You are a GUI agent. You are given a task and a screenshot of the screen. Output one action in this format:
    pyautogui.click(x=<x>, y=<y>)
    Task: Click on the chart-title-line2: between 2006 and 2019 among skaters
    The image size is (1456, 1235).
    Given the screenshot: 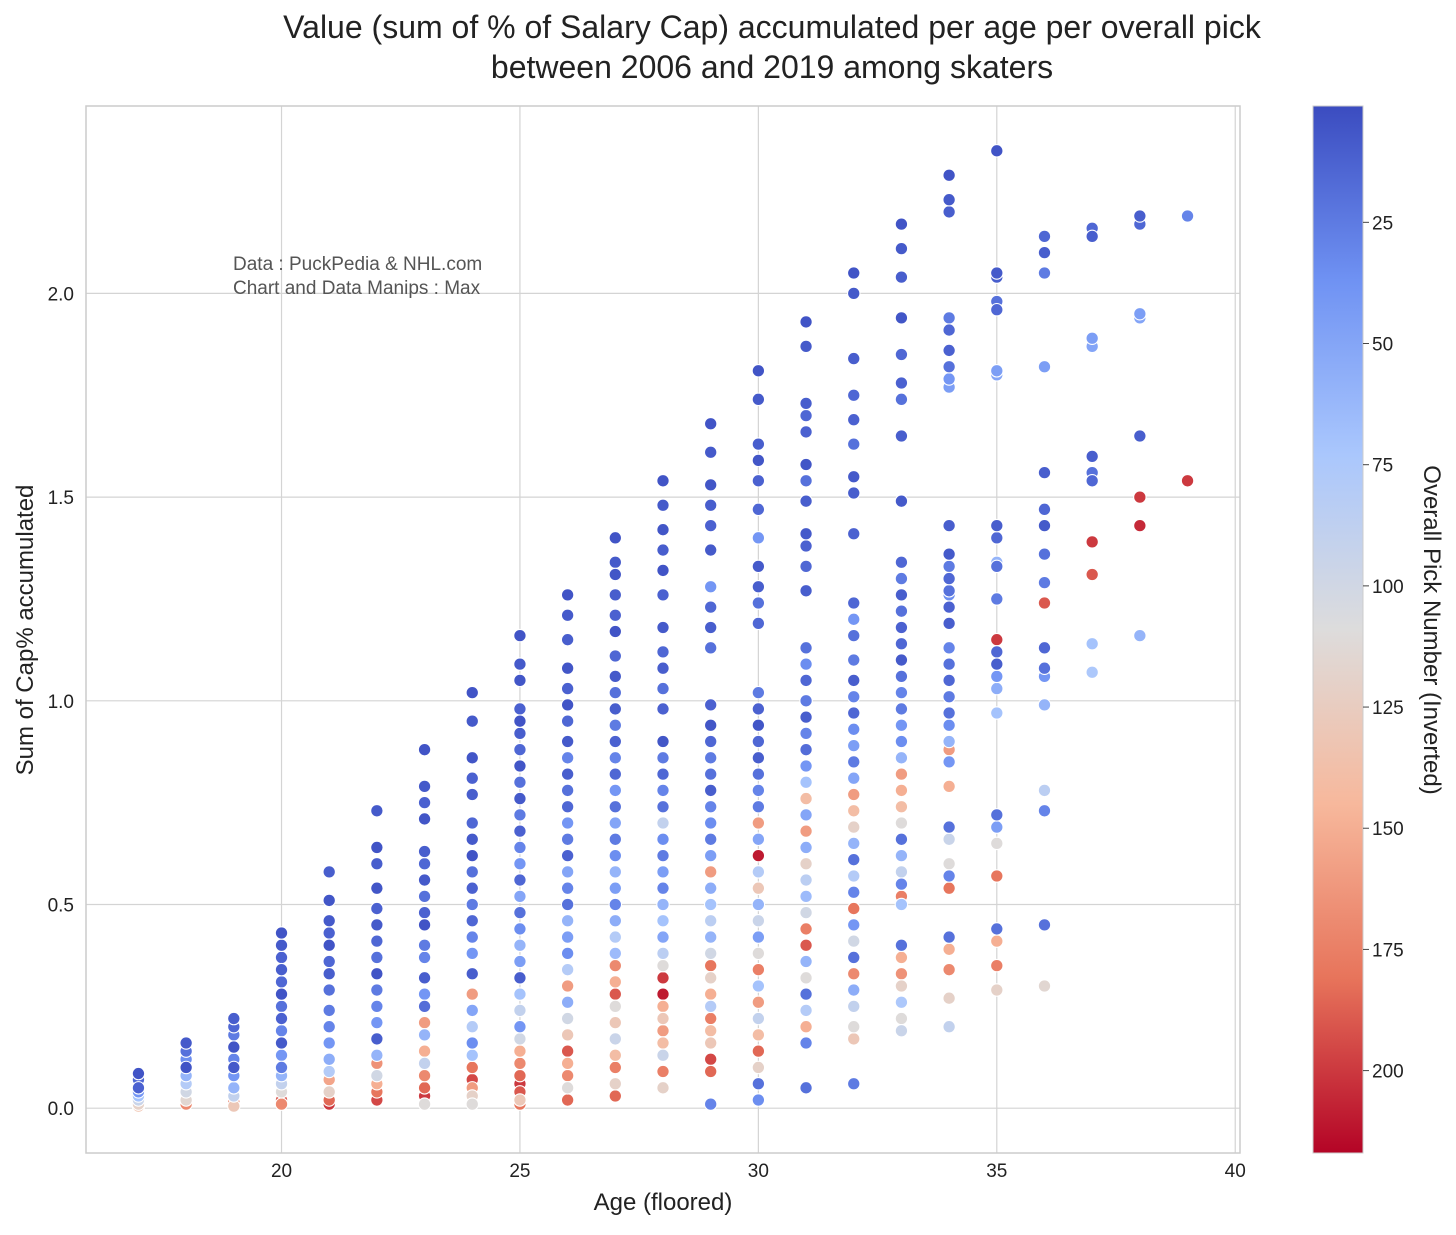 What is the action you would take?
    pyautogui.click(x=772, y=67)
    